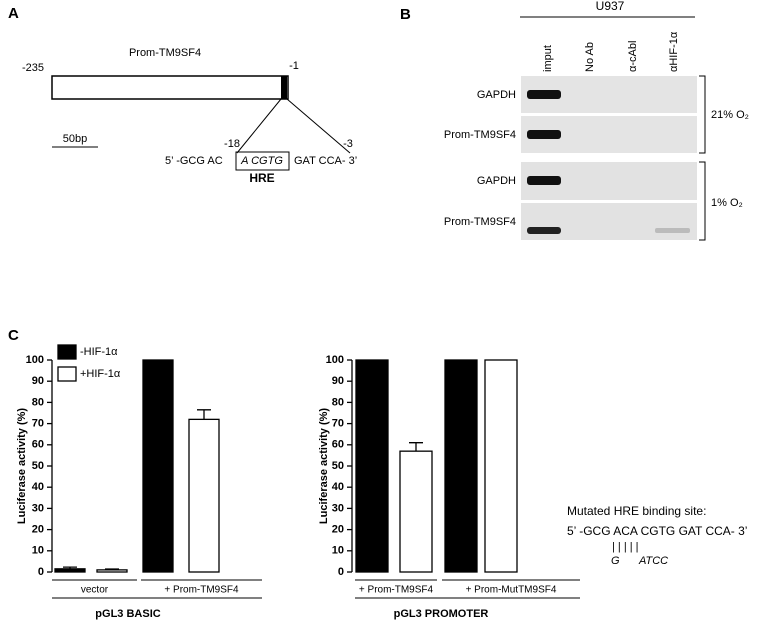  I want to click on start-label: -235, so click(33, 68).